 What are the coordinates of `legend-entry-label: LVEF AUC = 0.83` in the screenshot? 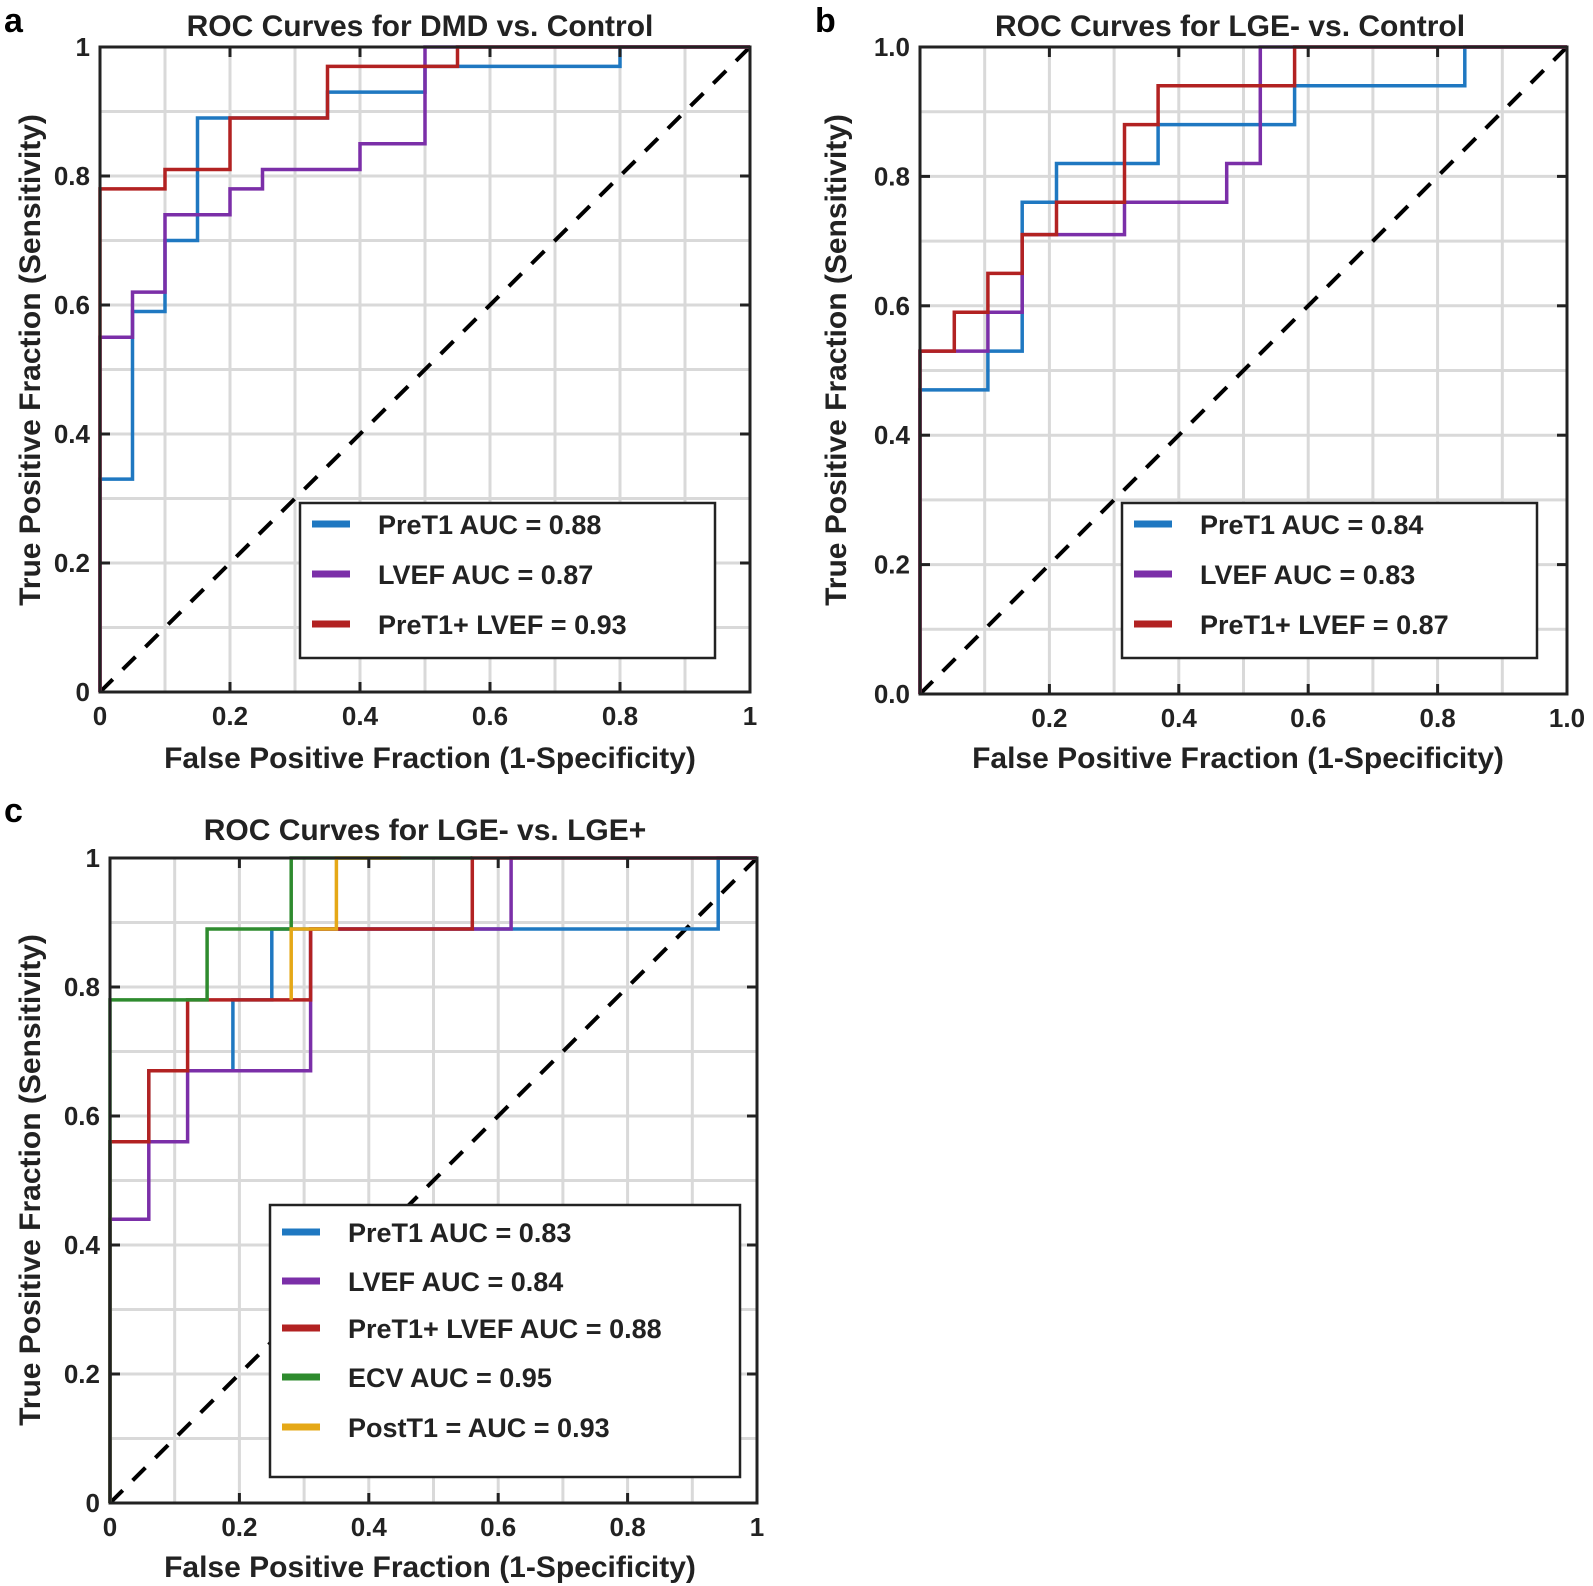 It's located at (1307, 575).